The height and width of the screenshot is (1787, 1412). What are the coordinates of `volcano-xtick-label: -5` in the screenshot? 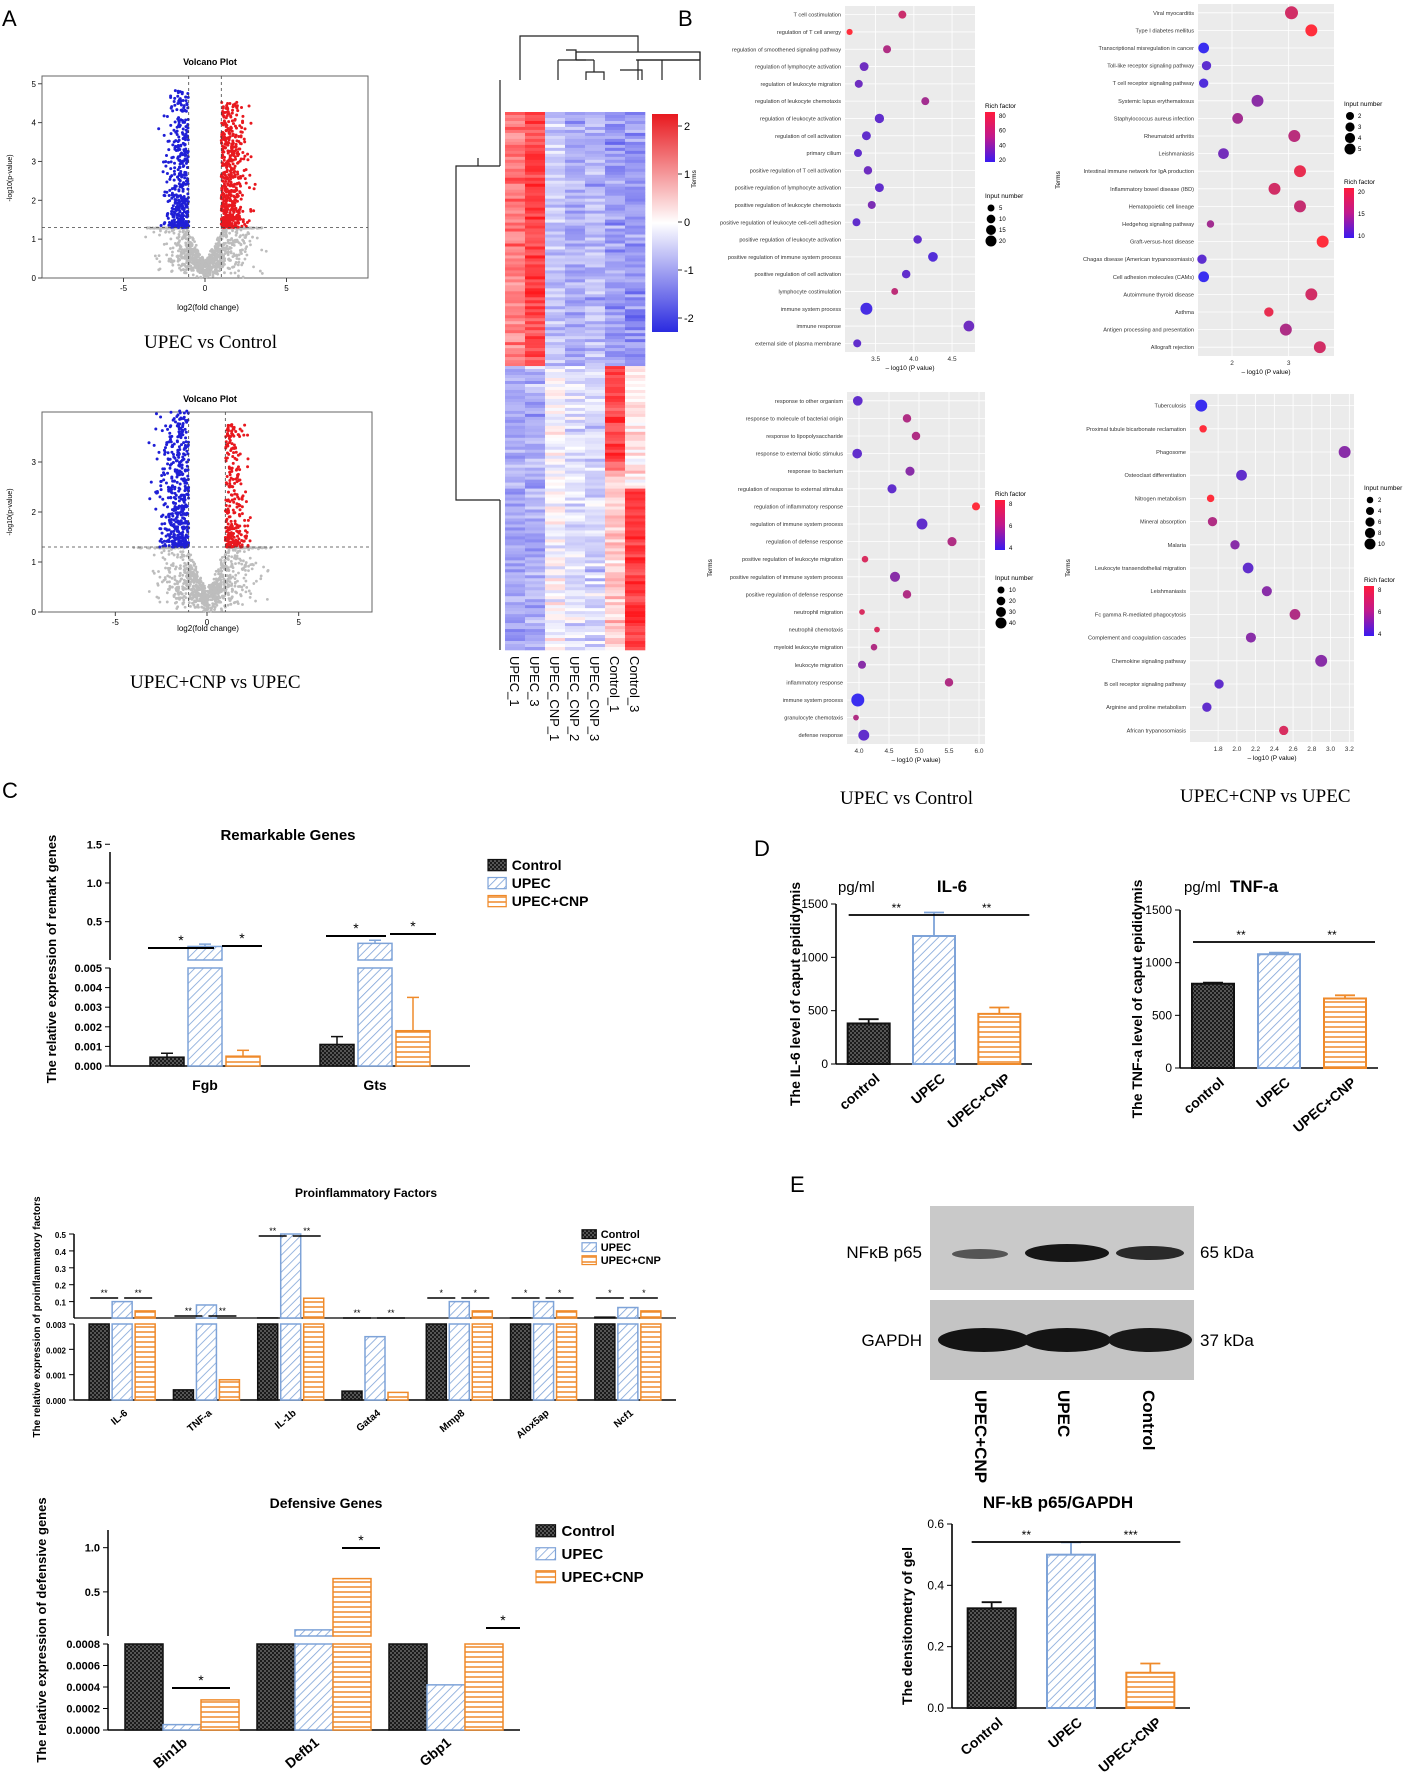 It's located at (116, 622).